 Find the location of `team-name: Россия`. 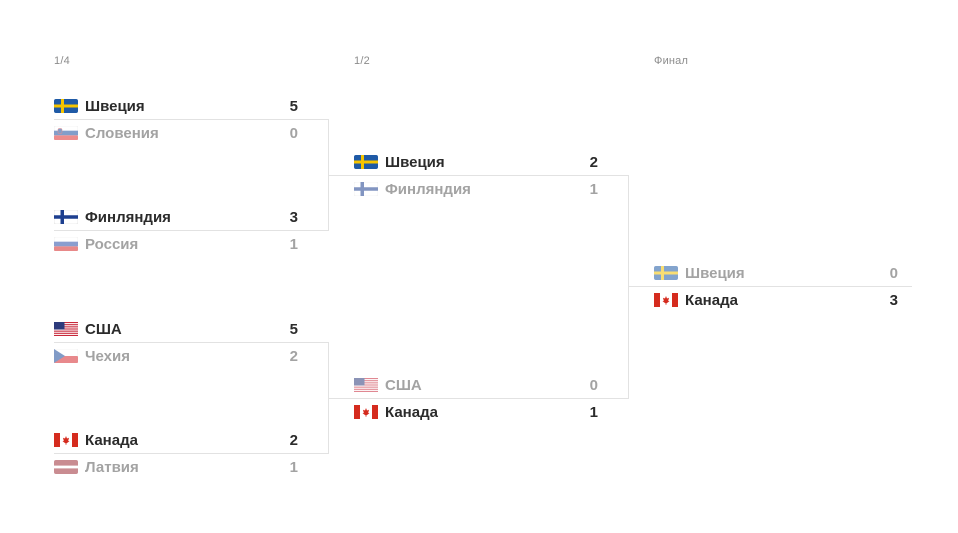

team-name: Россия is located at coordinates (112, 244).